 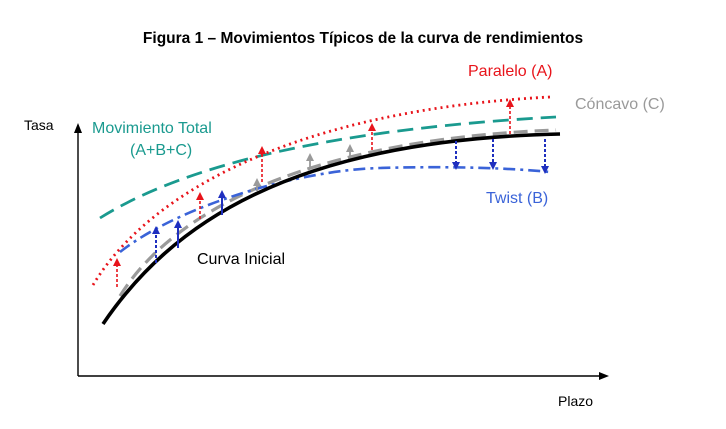 I want to click on parallel-label: Paralelo (A), so click(x=510, y=71).